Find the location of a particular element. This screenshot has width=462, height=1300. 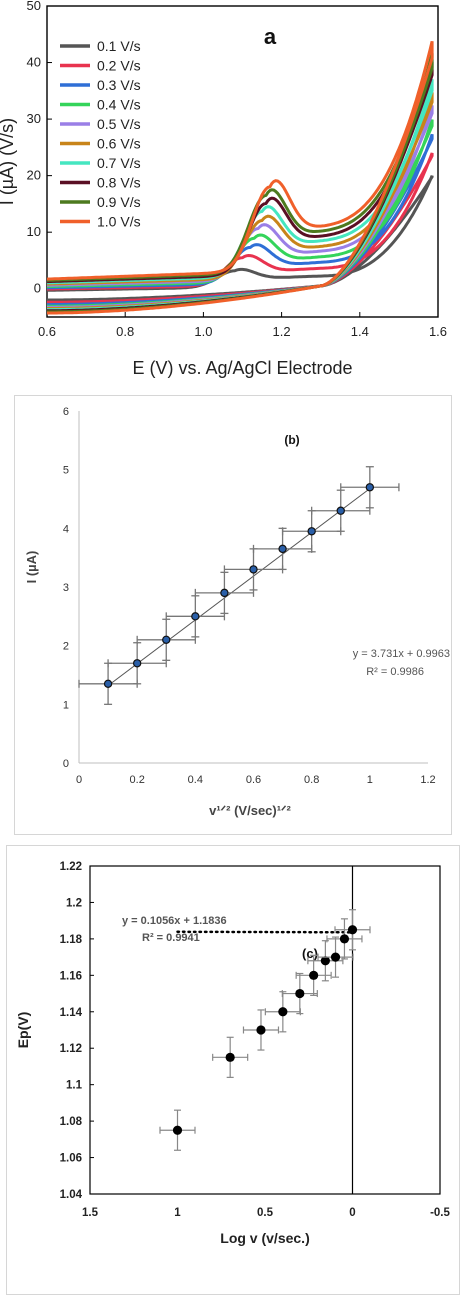

equation-label: y = 0.1056x + 1.1836 is located at coordinates (174, 921).